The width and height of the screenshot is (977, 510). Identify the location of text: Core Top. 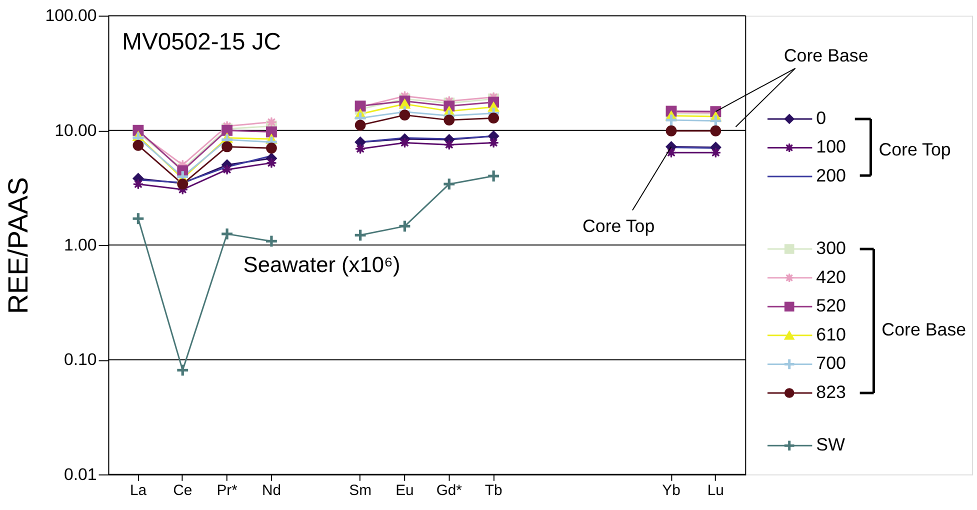
(914, 150).